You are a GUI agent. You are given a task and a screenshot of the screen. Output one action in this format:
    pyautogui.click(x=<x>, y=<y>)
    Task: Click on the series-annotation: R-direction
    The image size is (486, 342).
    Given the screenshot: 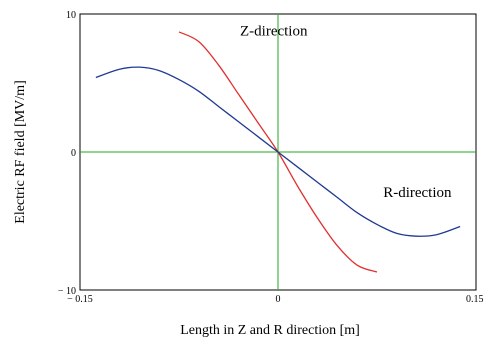 What is the action you would take?
    pyautogui.click(x=417, y=193)
    